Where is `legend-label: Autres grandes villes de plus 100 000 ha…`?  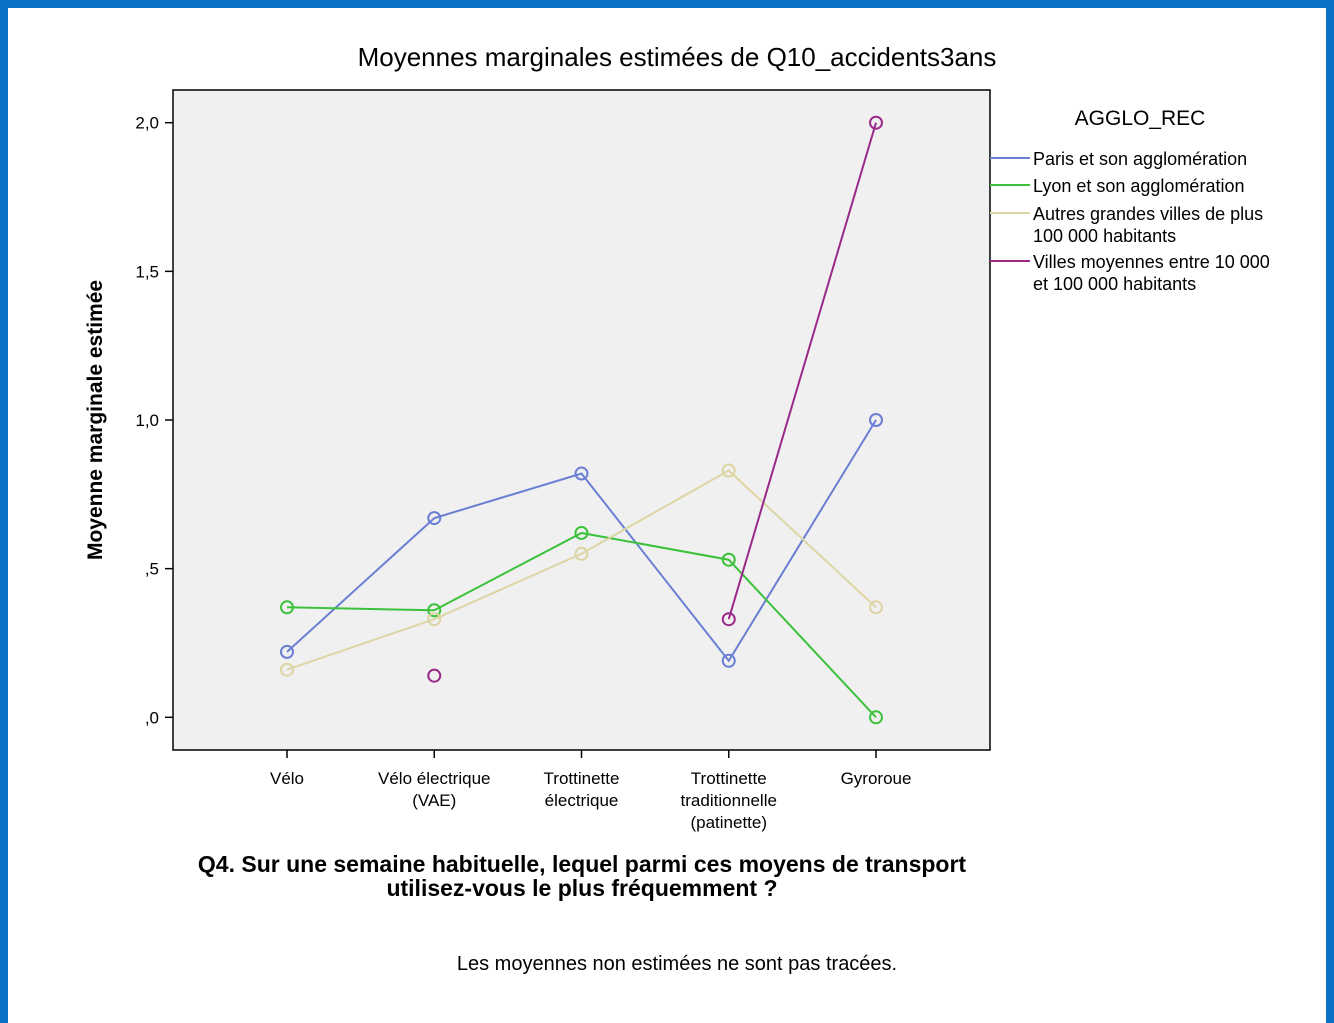 legend-label: Autres grandes villes de plus 100 000 ha… is located at coordinates (1148, 225).